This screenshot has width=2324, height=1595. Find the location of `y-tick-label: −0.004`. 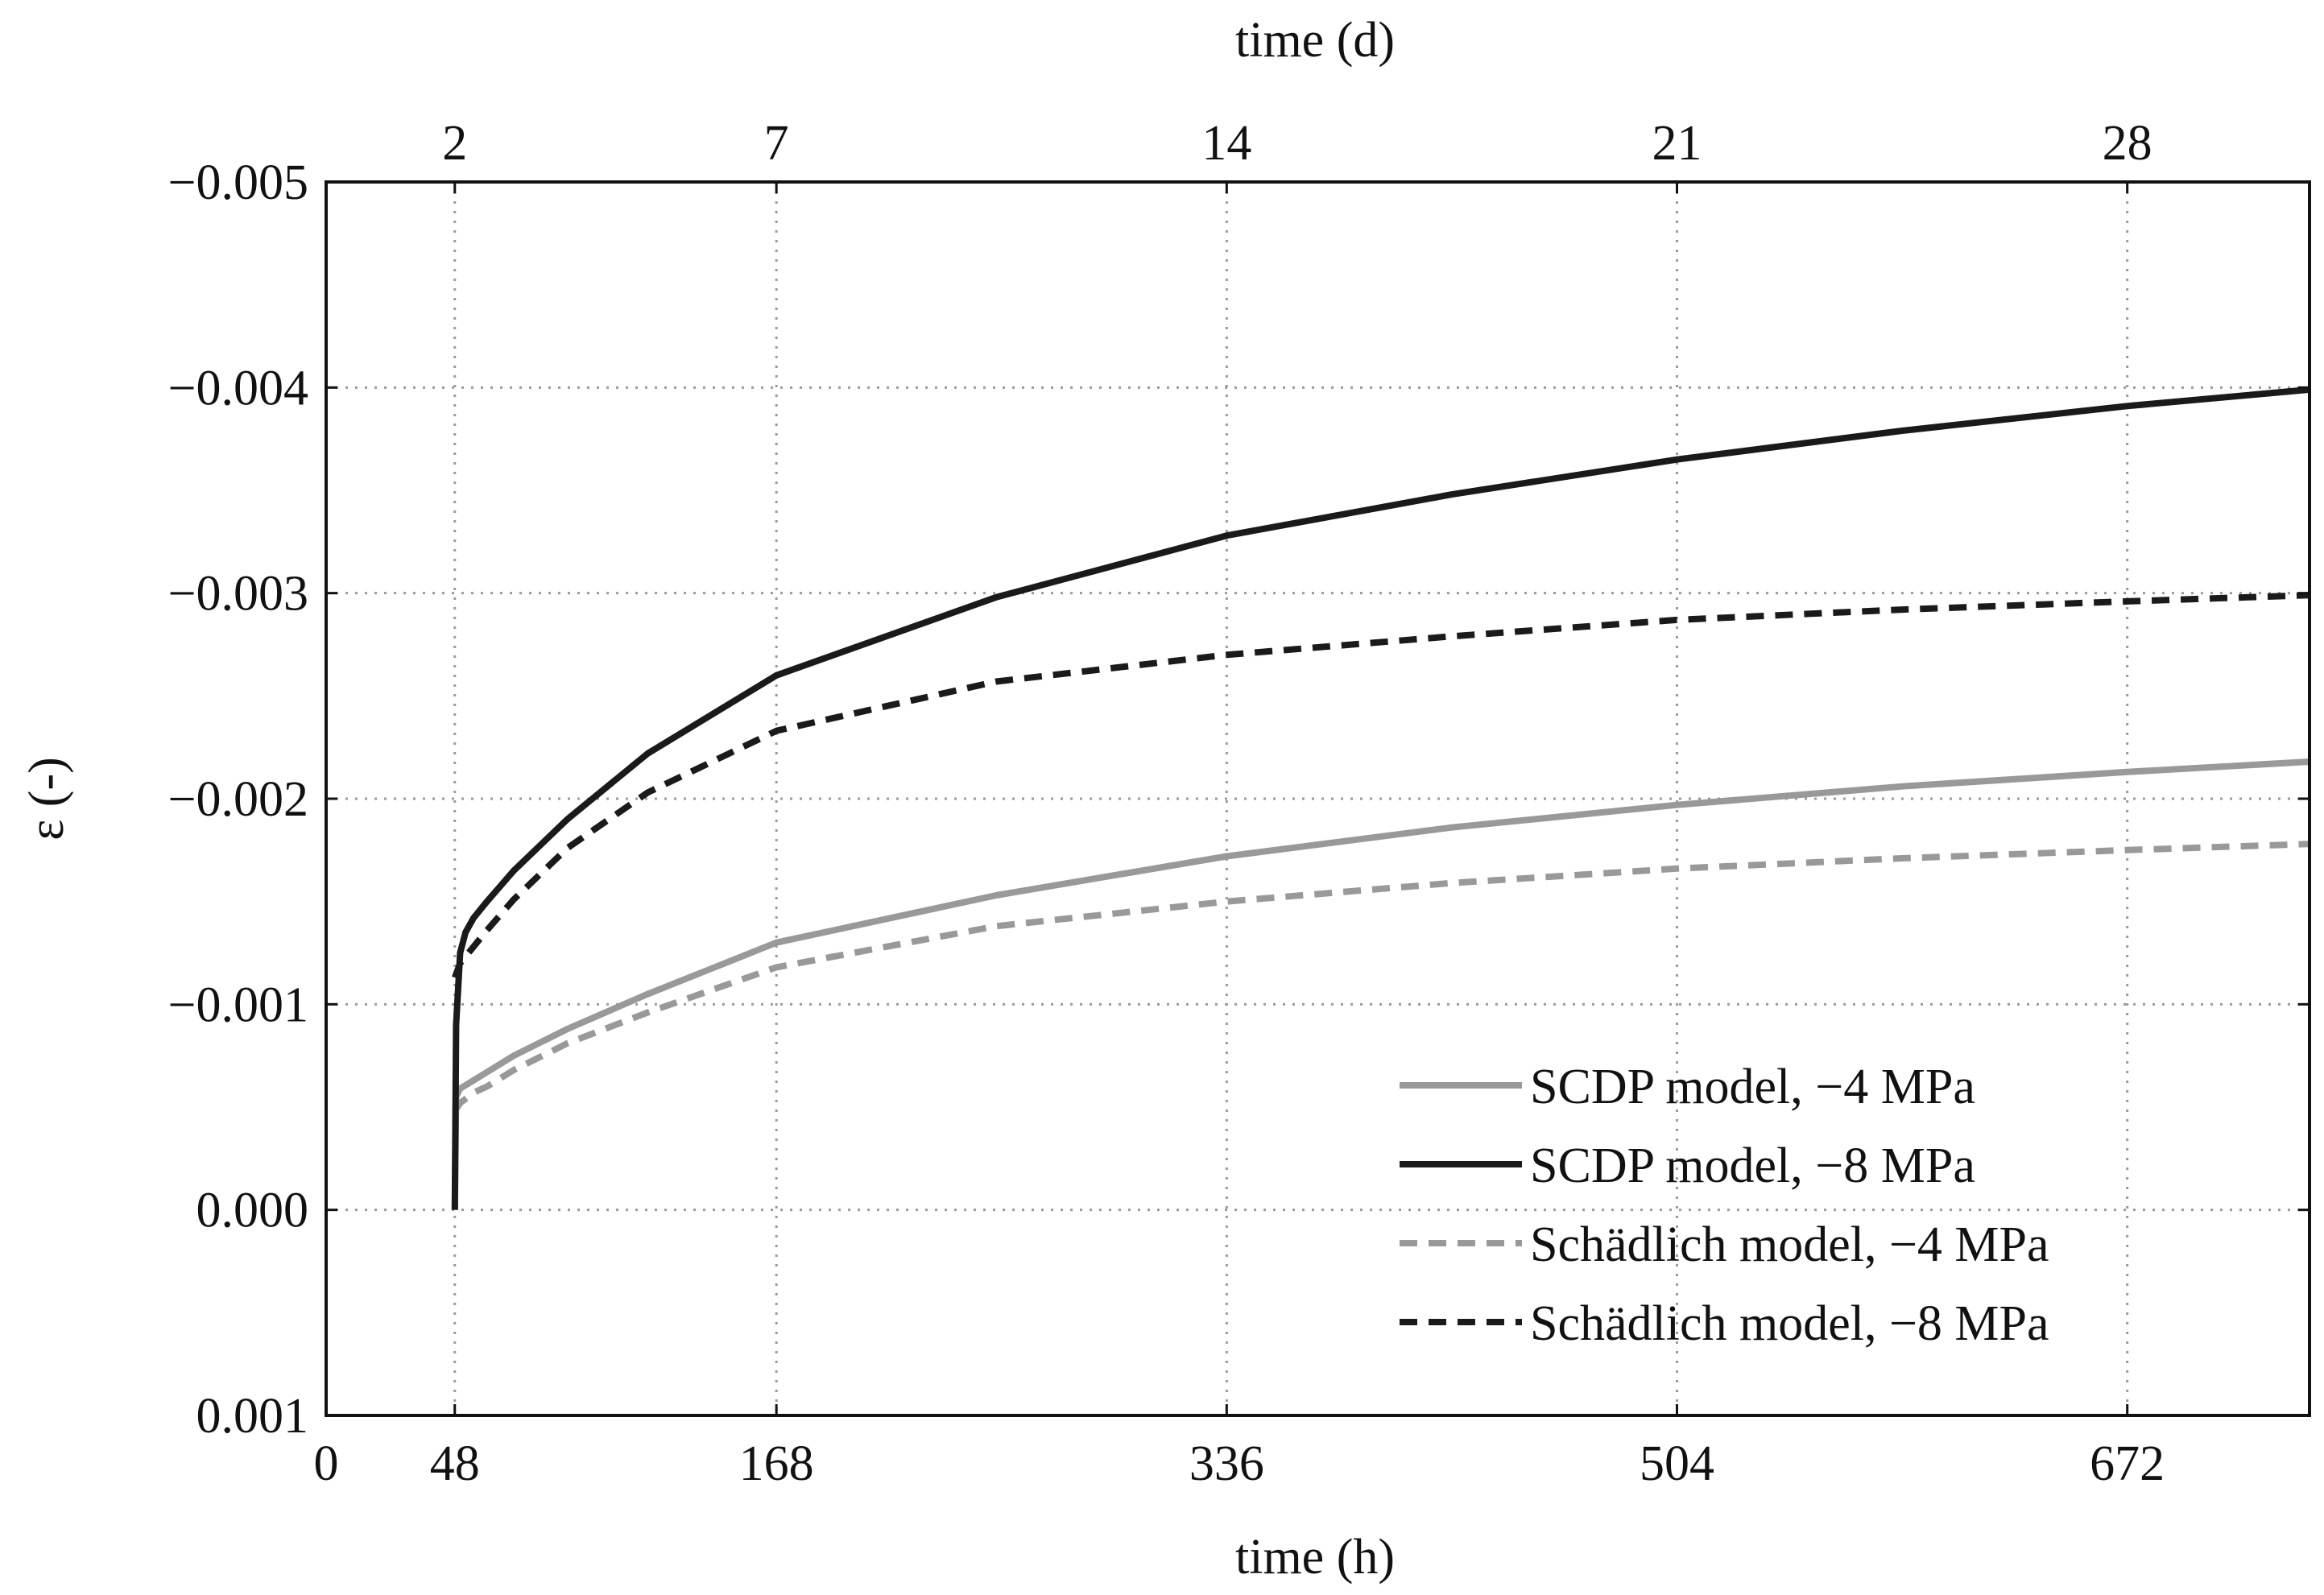

y-tick-label: −0.004 is located at coordinates (238, 388).